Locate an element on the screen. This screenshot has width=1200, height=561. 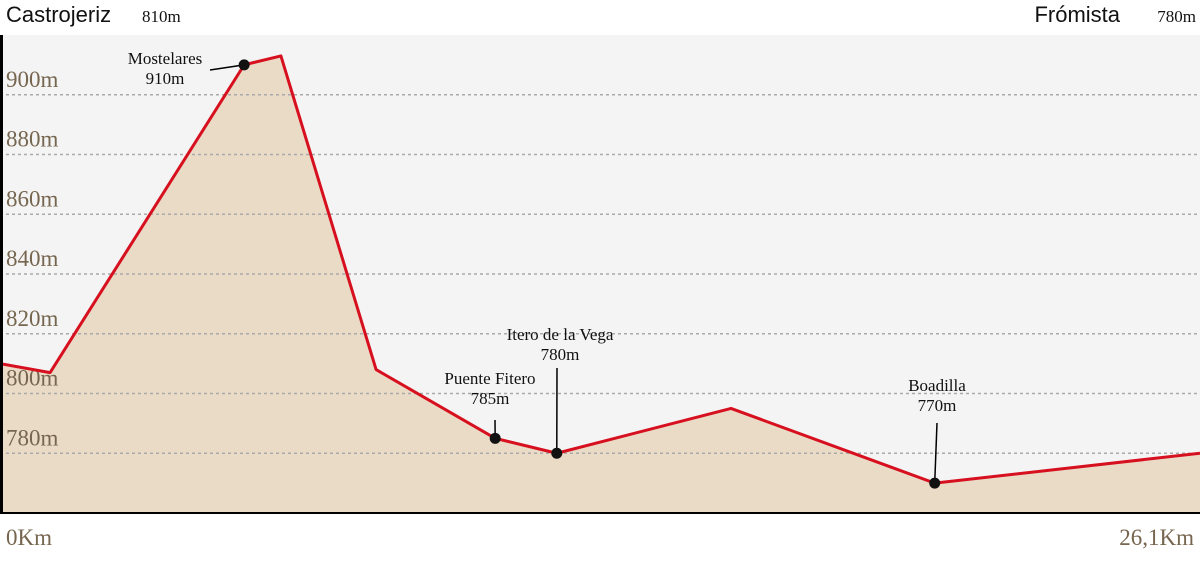
waypoint-elevation: 780m is located at coordinates (560, 354).